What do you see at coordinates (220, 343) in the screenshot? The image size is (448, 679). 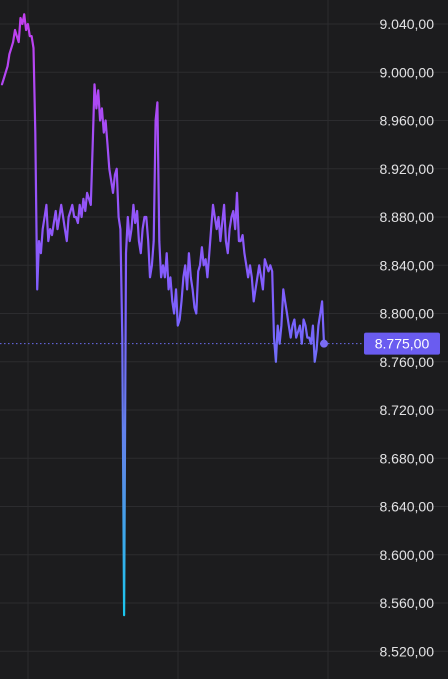 I see `current-price-marker: 8.775,00` at bounding box center [220, 343].